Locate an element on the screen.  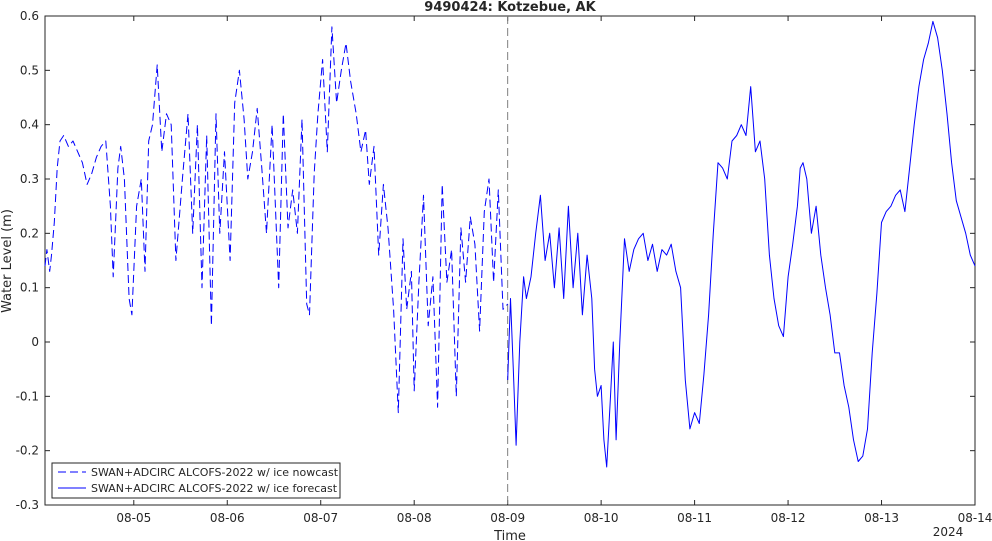
x-tick-label: 08-08 is located at coordinates (414, 518).